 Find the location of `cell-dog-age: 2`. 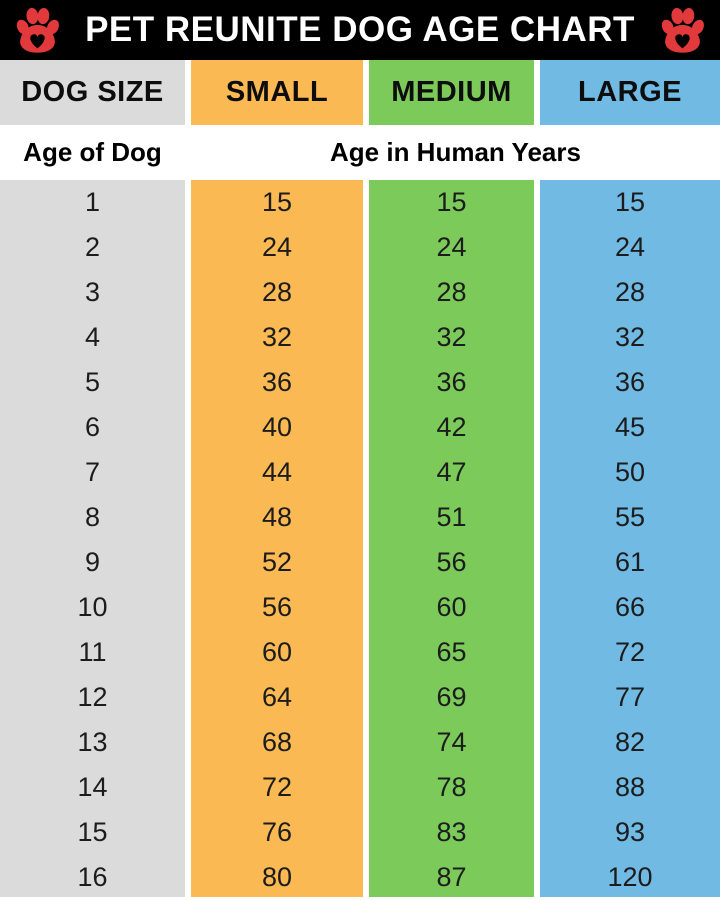

cell-dog-age: 2 is located at coordinates (92, 247).